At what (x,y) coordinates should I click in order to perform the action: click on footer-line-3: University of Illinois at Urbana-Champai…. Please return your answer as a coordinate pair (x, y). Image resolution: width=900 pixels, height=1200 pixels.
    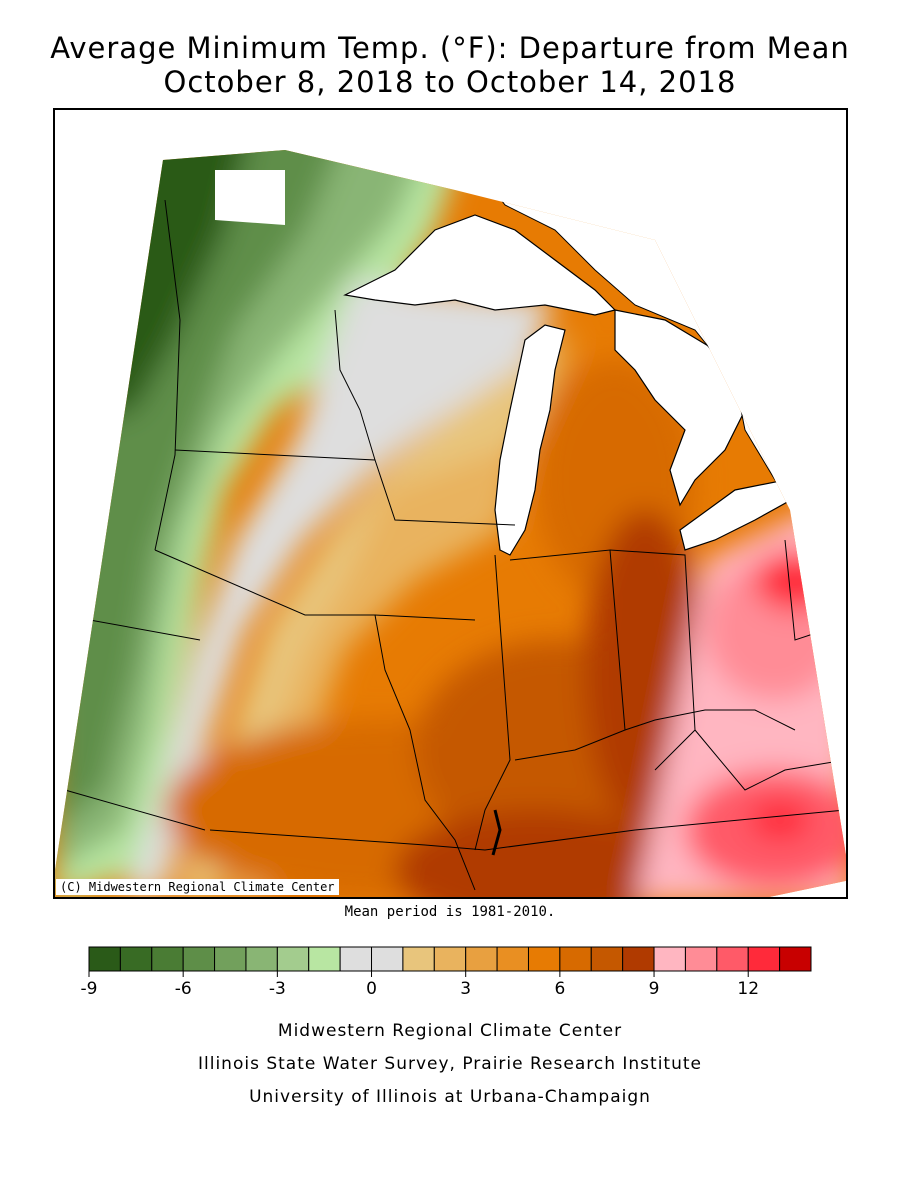
    Looking at the image, I should click on (450, 1097).